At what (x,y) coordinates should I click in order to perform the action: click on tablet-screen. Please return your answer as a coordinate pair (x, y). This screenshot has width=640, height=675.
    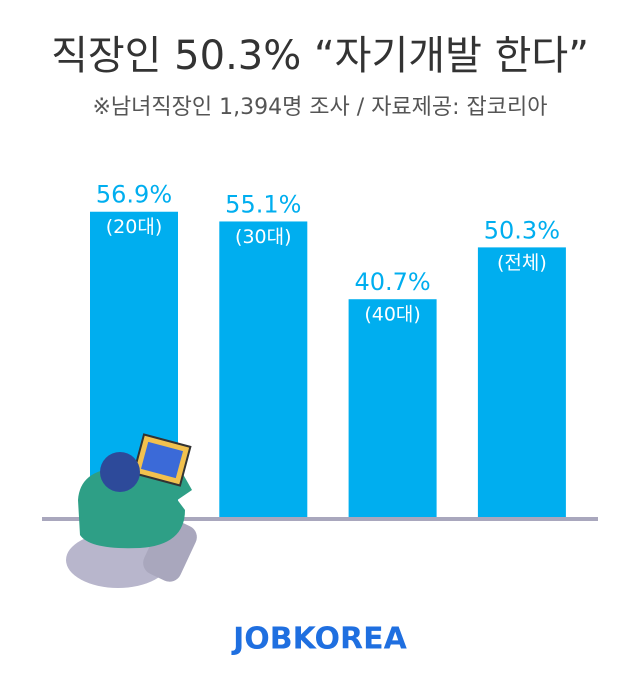
    Looking at the image, I should click on (162, 460).